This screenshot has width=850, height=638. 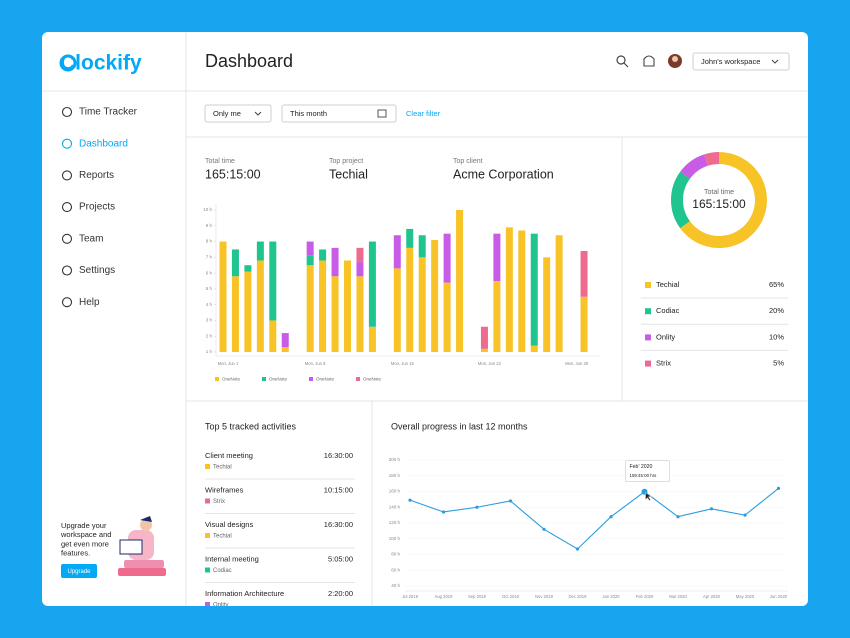 What do you see at coordinates (649, 61) in the screenshot?
I see `bell-icon` at bounding box center [649, 61].